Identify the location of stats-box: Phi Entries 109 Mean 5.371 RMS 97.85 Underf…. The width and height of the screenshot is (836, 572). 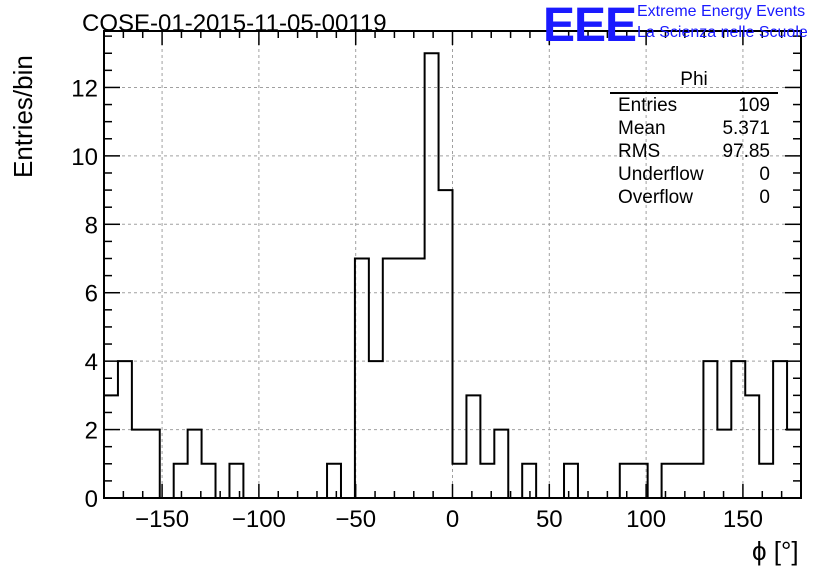
(694, 139).